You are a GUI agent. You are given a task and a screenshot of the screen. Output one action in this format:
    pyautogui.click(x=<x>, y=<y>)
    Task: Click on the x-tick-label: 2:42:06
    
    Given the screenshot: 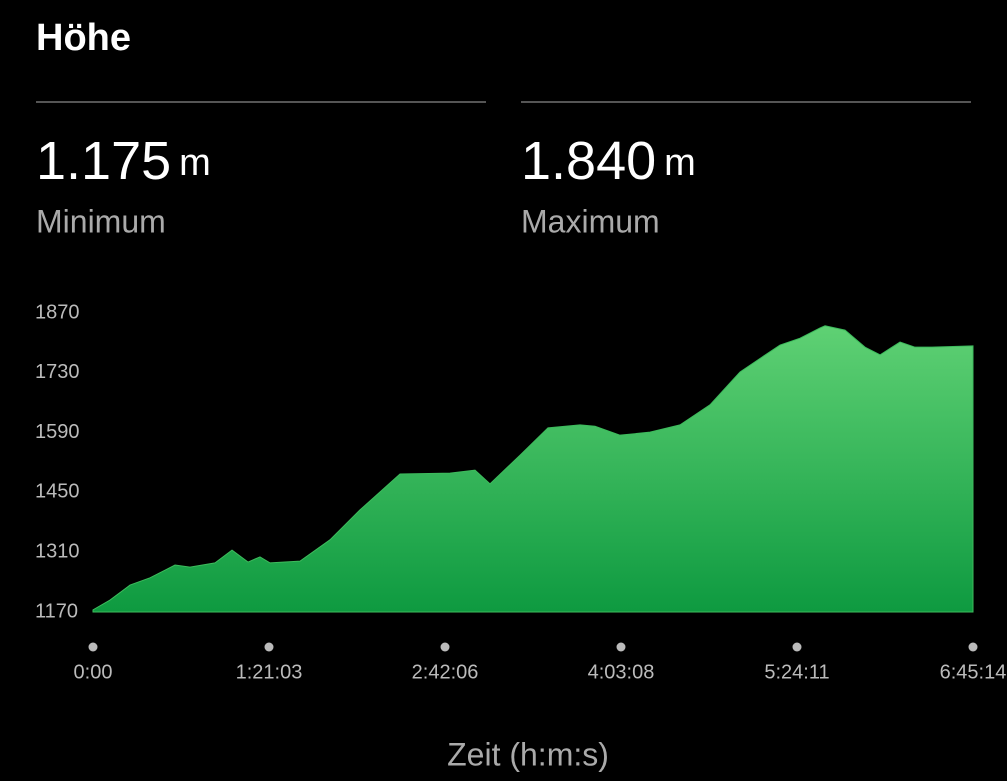 What is the action you would take?
    pyautogui.click(x=445, y=672)
    